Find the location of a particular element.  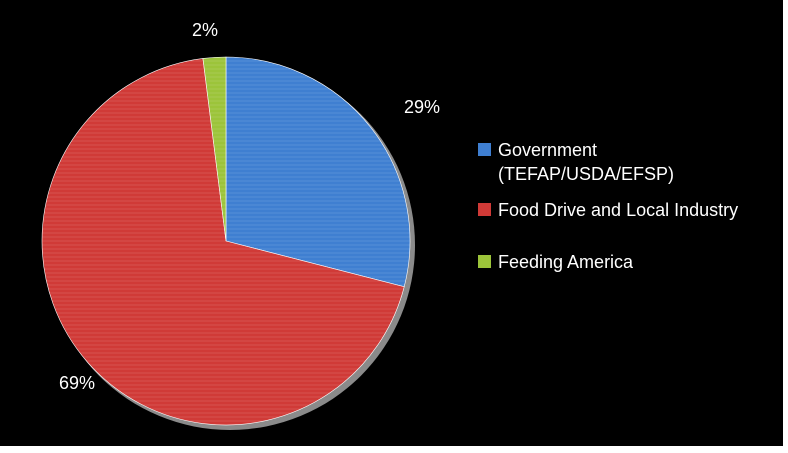

legend-swatch-government is located at coordinates (484, 149).